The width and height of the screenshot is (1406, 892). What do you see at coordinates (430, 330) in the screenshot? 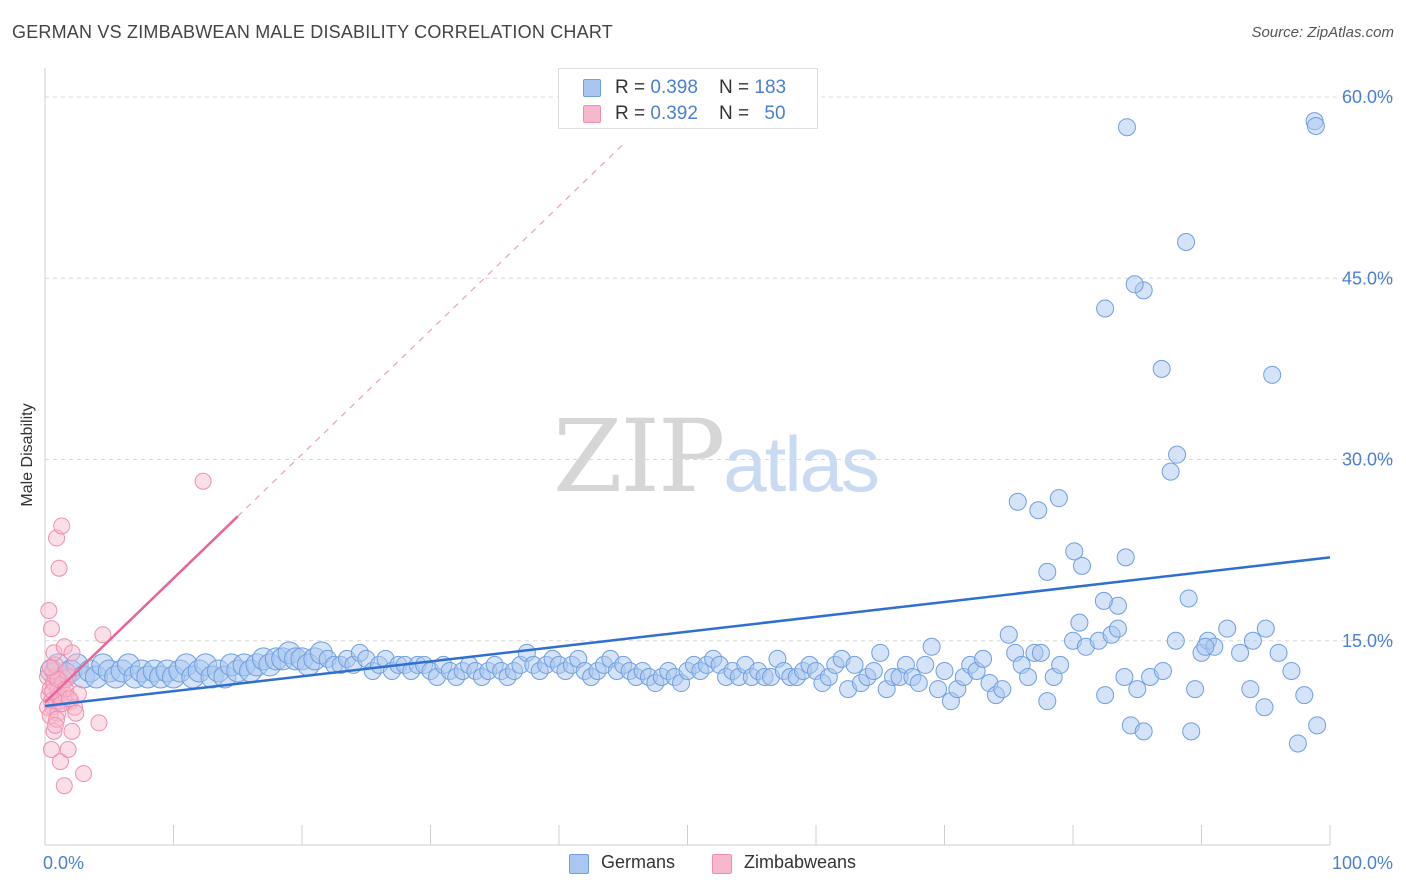
I see `zimbabwean-trend-extension` at bounding box center [430, 330].